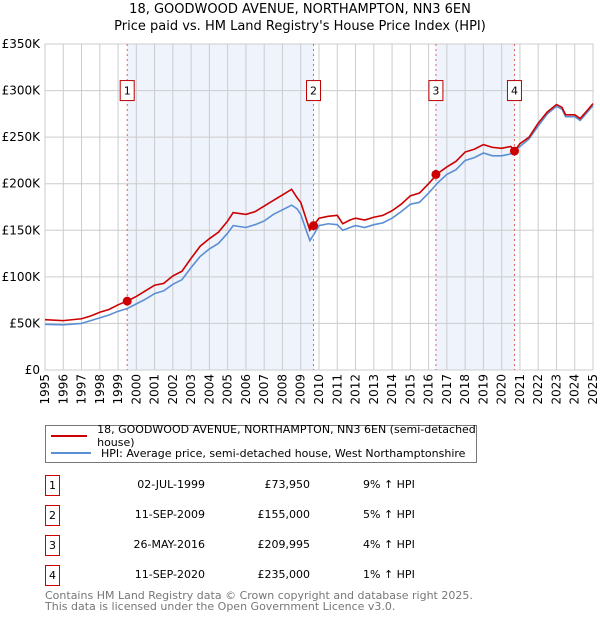 The height and width of the screenshot is (620, 600). What do you see at coordinates (389, 484) in the screenshot?
I see `transaction-hpi-diff: 9% ↑ HPI` at bounding box center [389, 484].